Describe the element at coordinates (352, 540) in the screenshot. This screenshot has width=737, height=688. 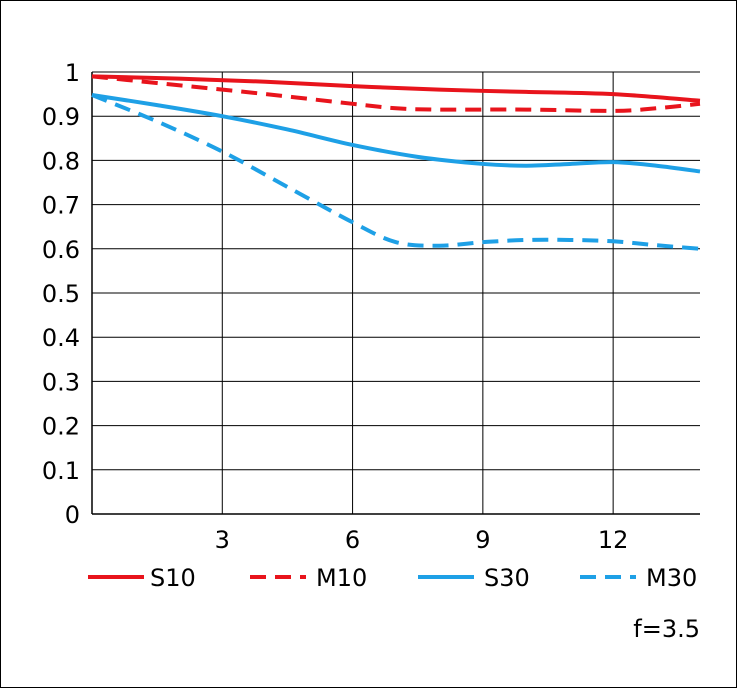
I see `x-tick-label: 6` at that location.